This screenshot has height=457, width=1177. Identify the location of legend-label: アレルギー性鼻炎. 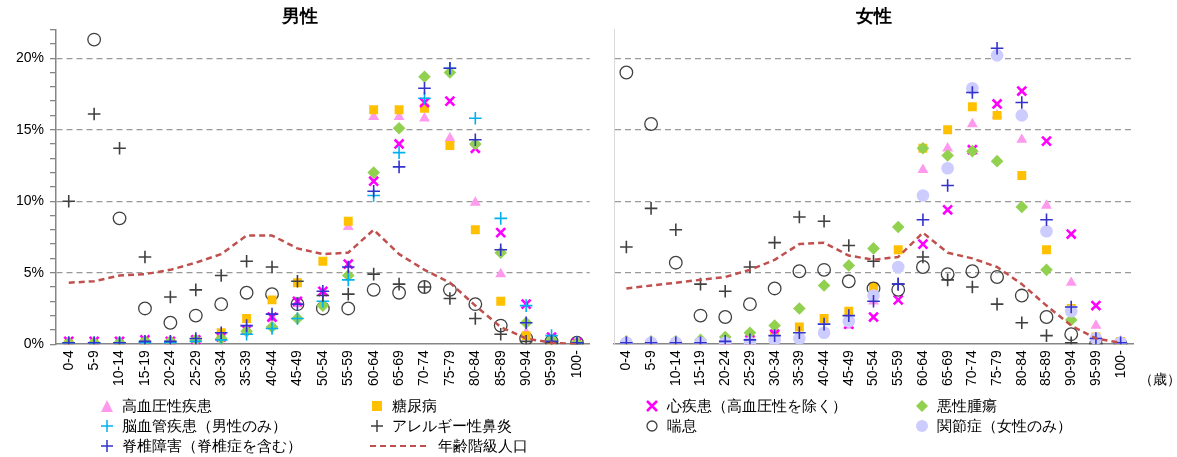
(452, 426).